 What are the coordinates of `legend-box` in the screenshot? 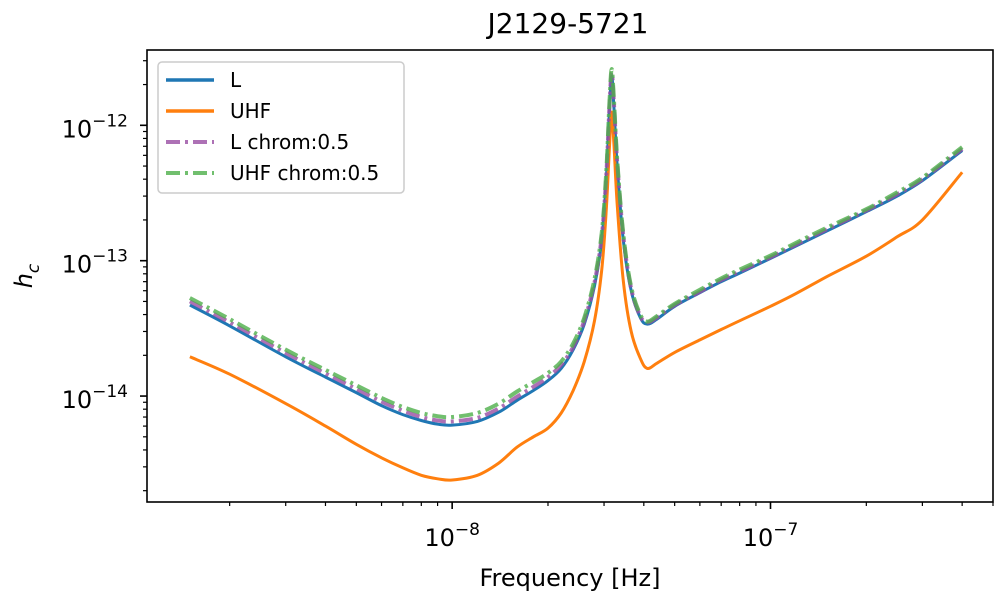 It's located at (281, 127).